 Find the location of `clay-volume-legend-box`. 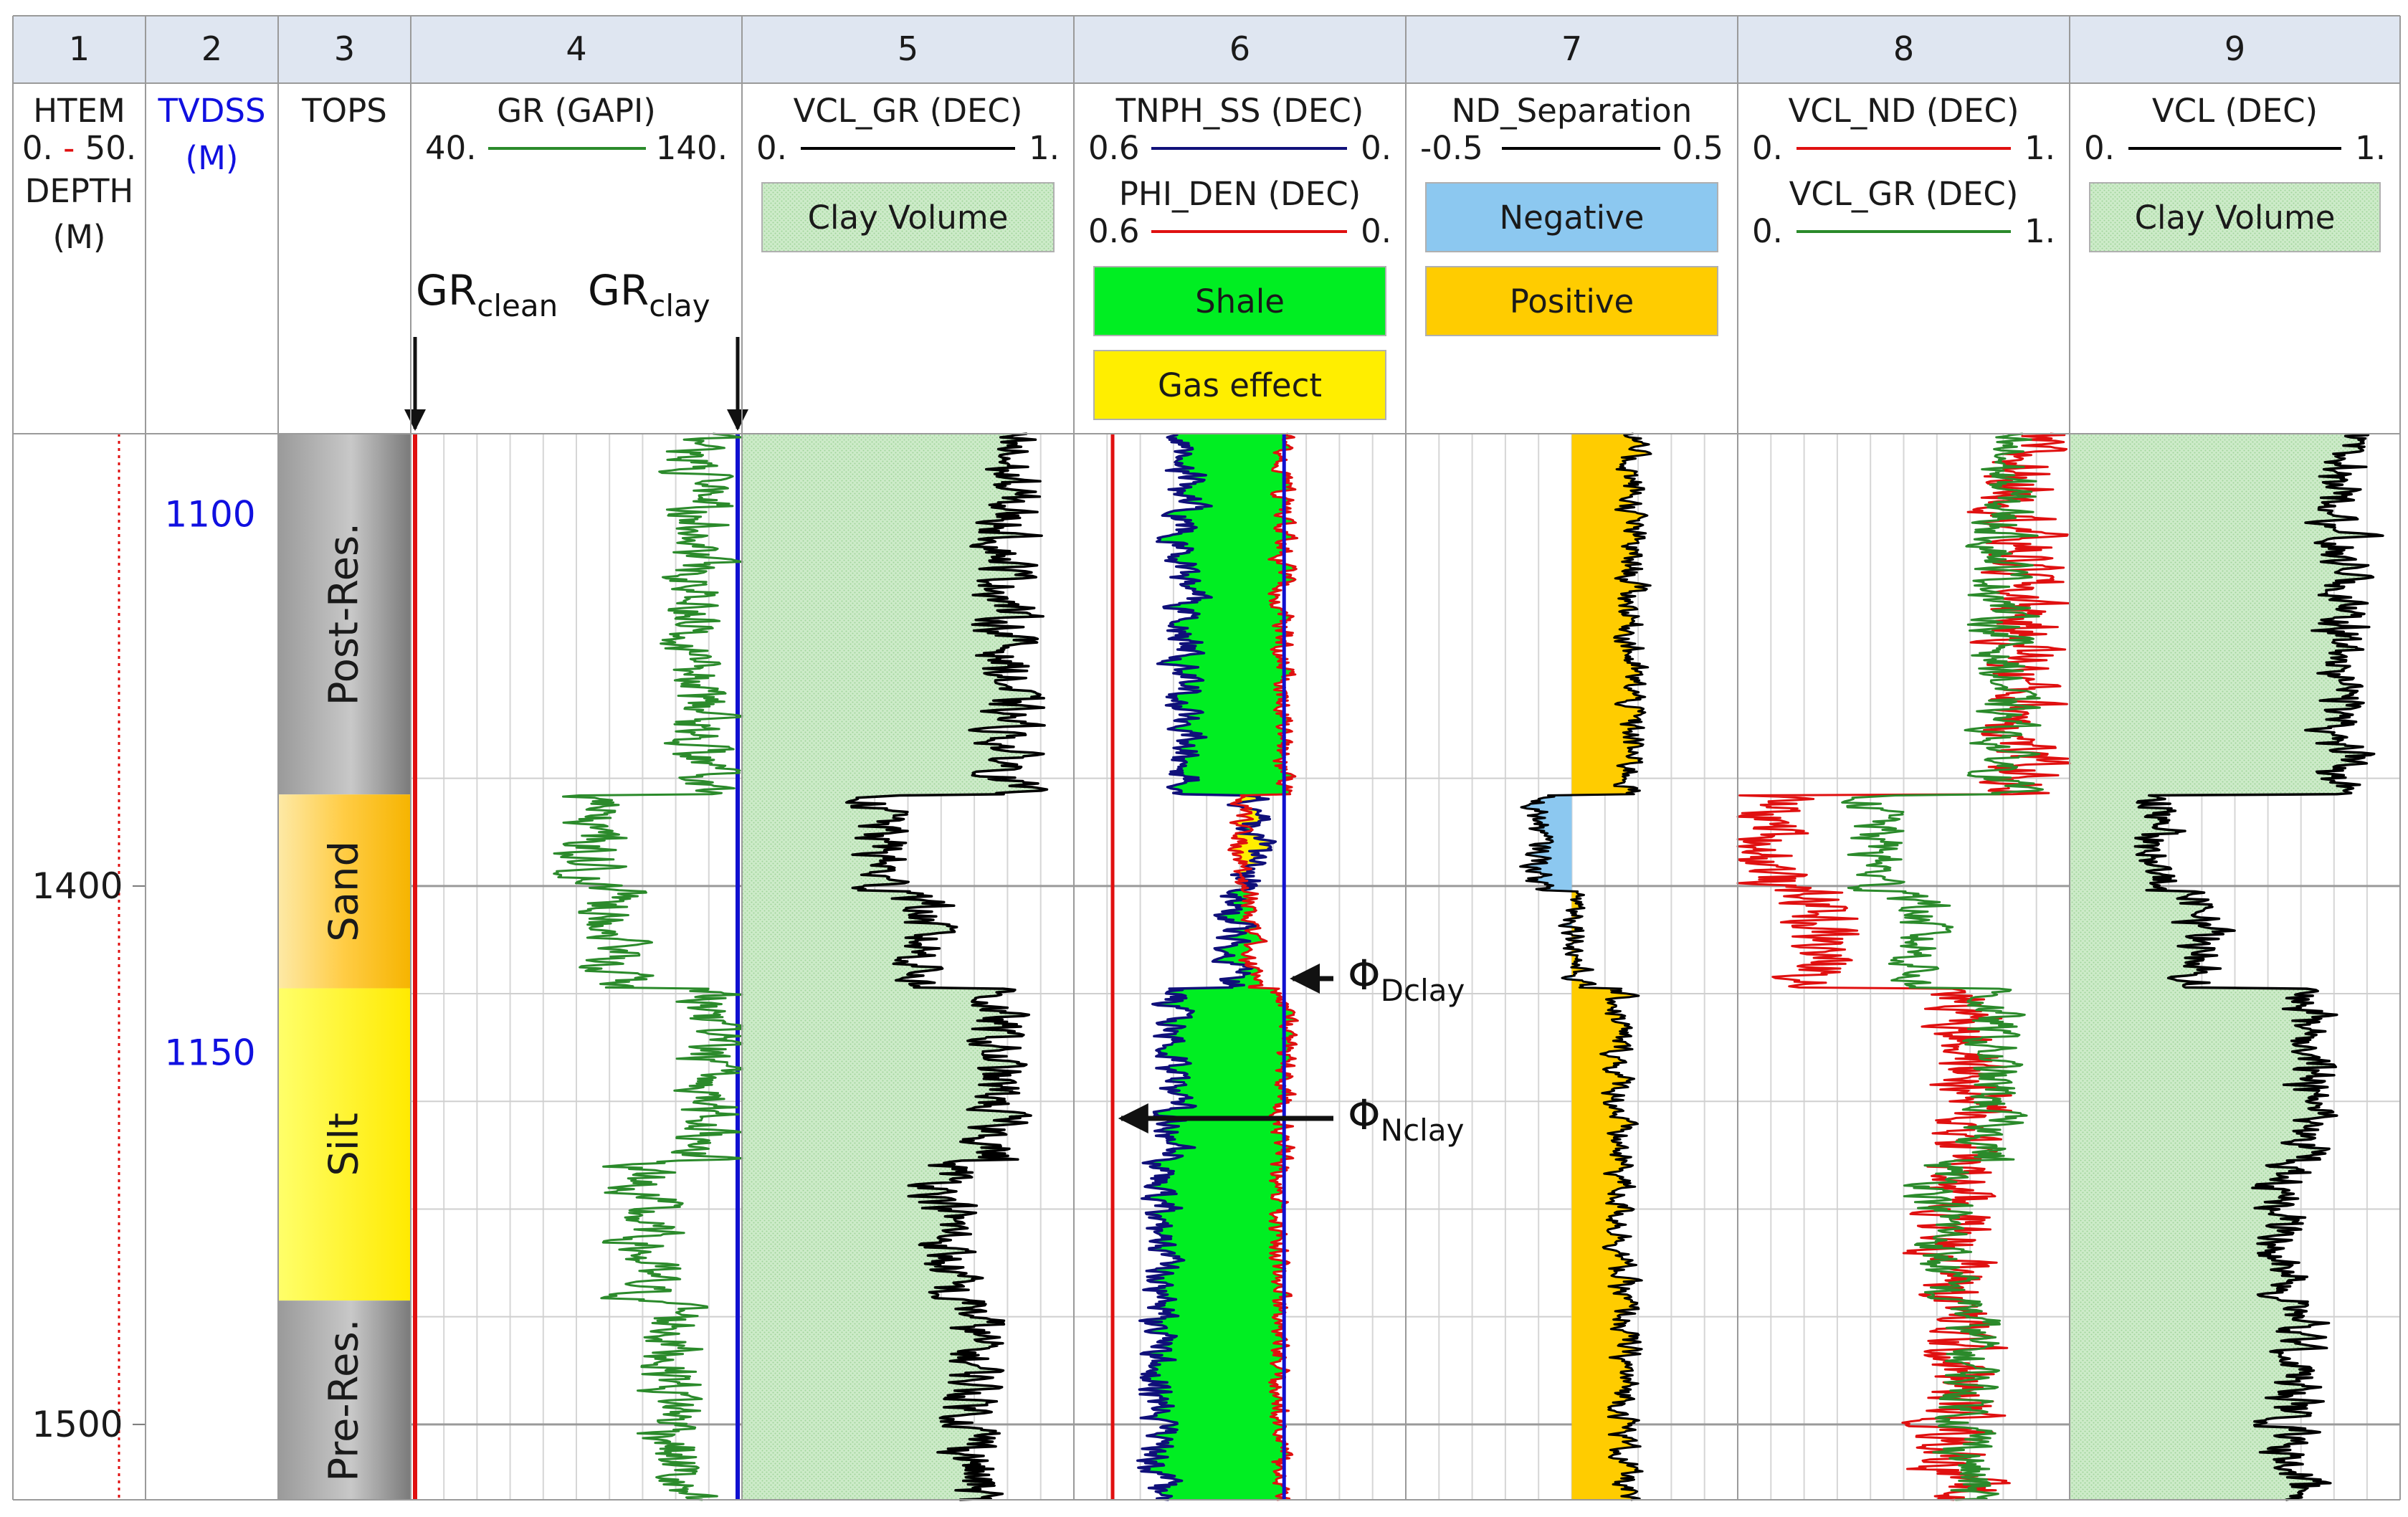

clay-volume-legend-box is located at coordinates (908, 217).